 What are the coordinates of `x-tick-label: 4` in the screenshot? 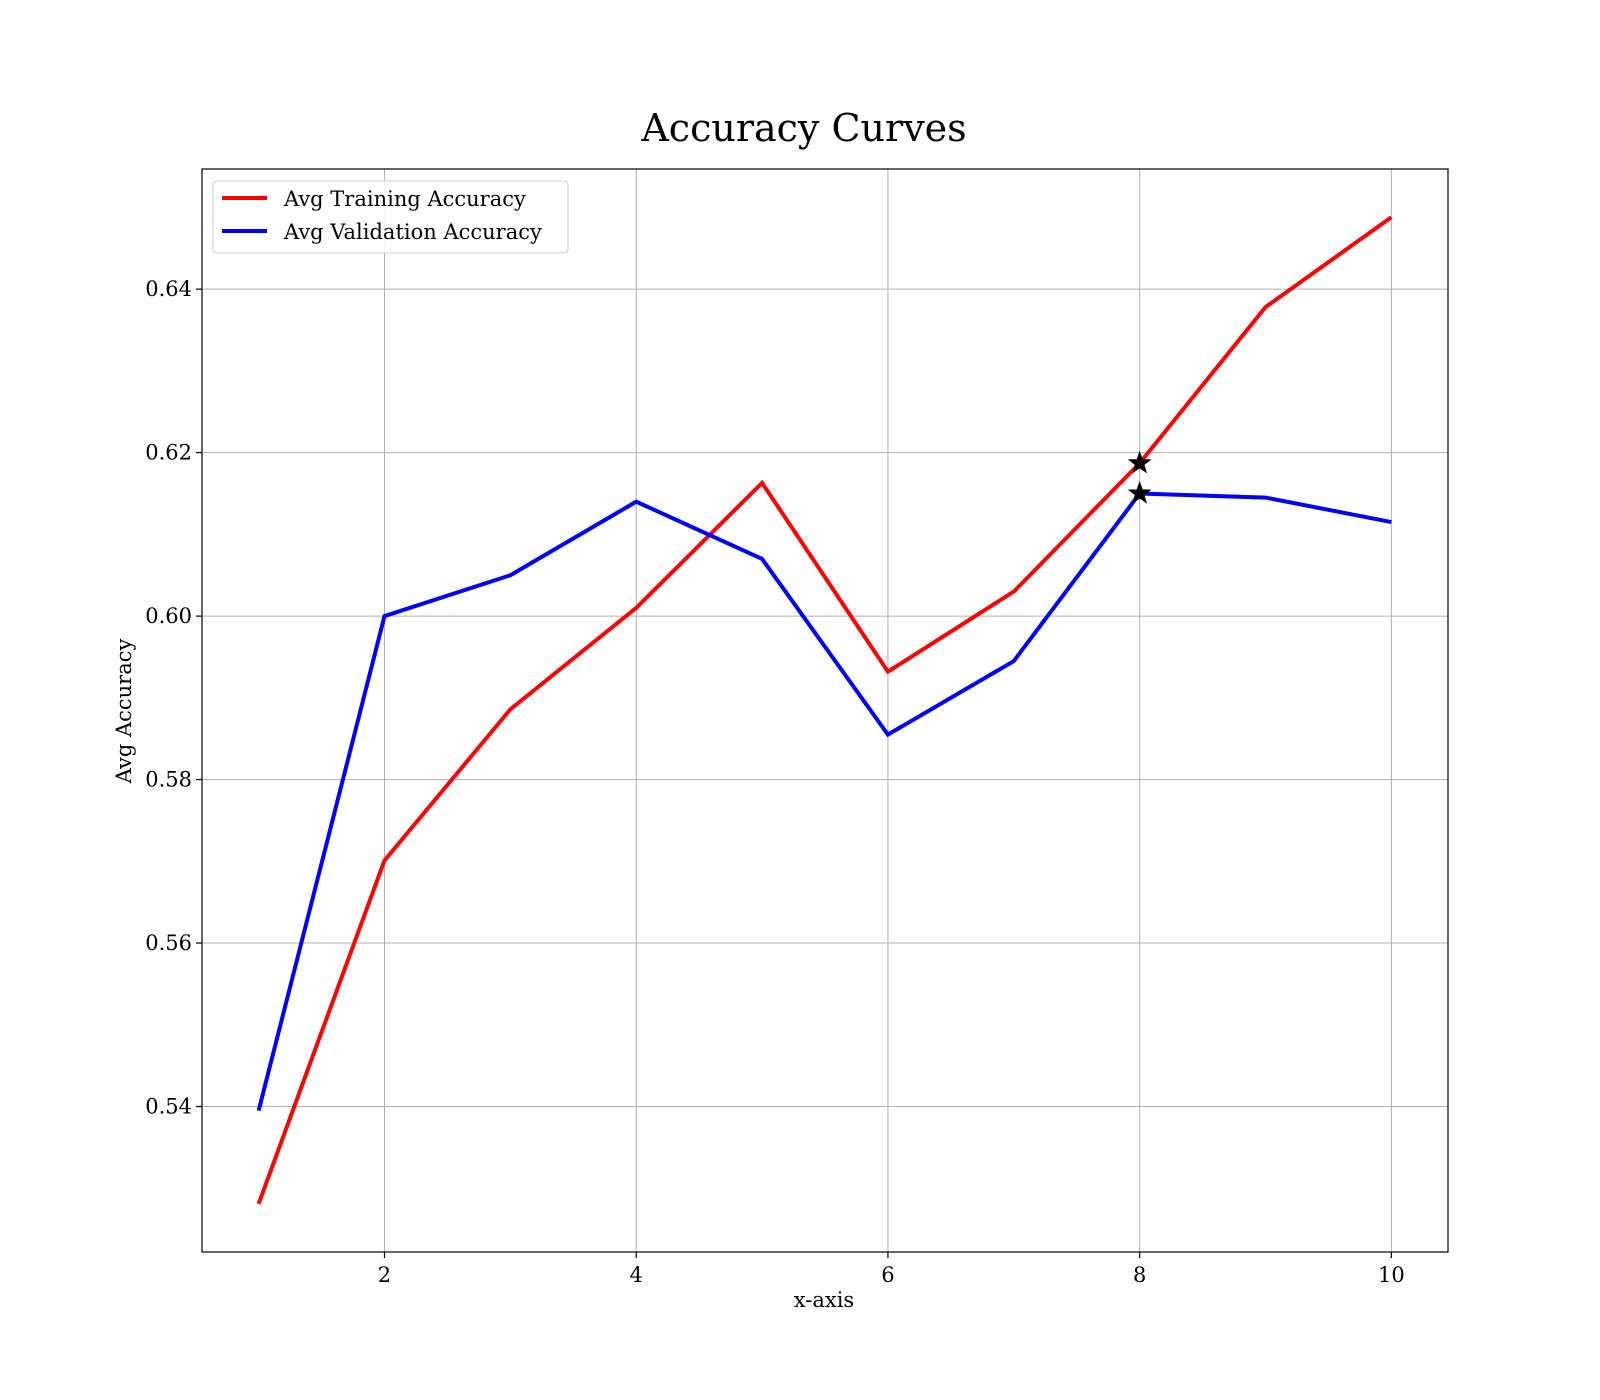 It's located at (636, 1275).